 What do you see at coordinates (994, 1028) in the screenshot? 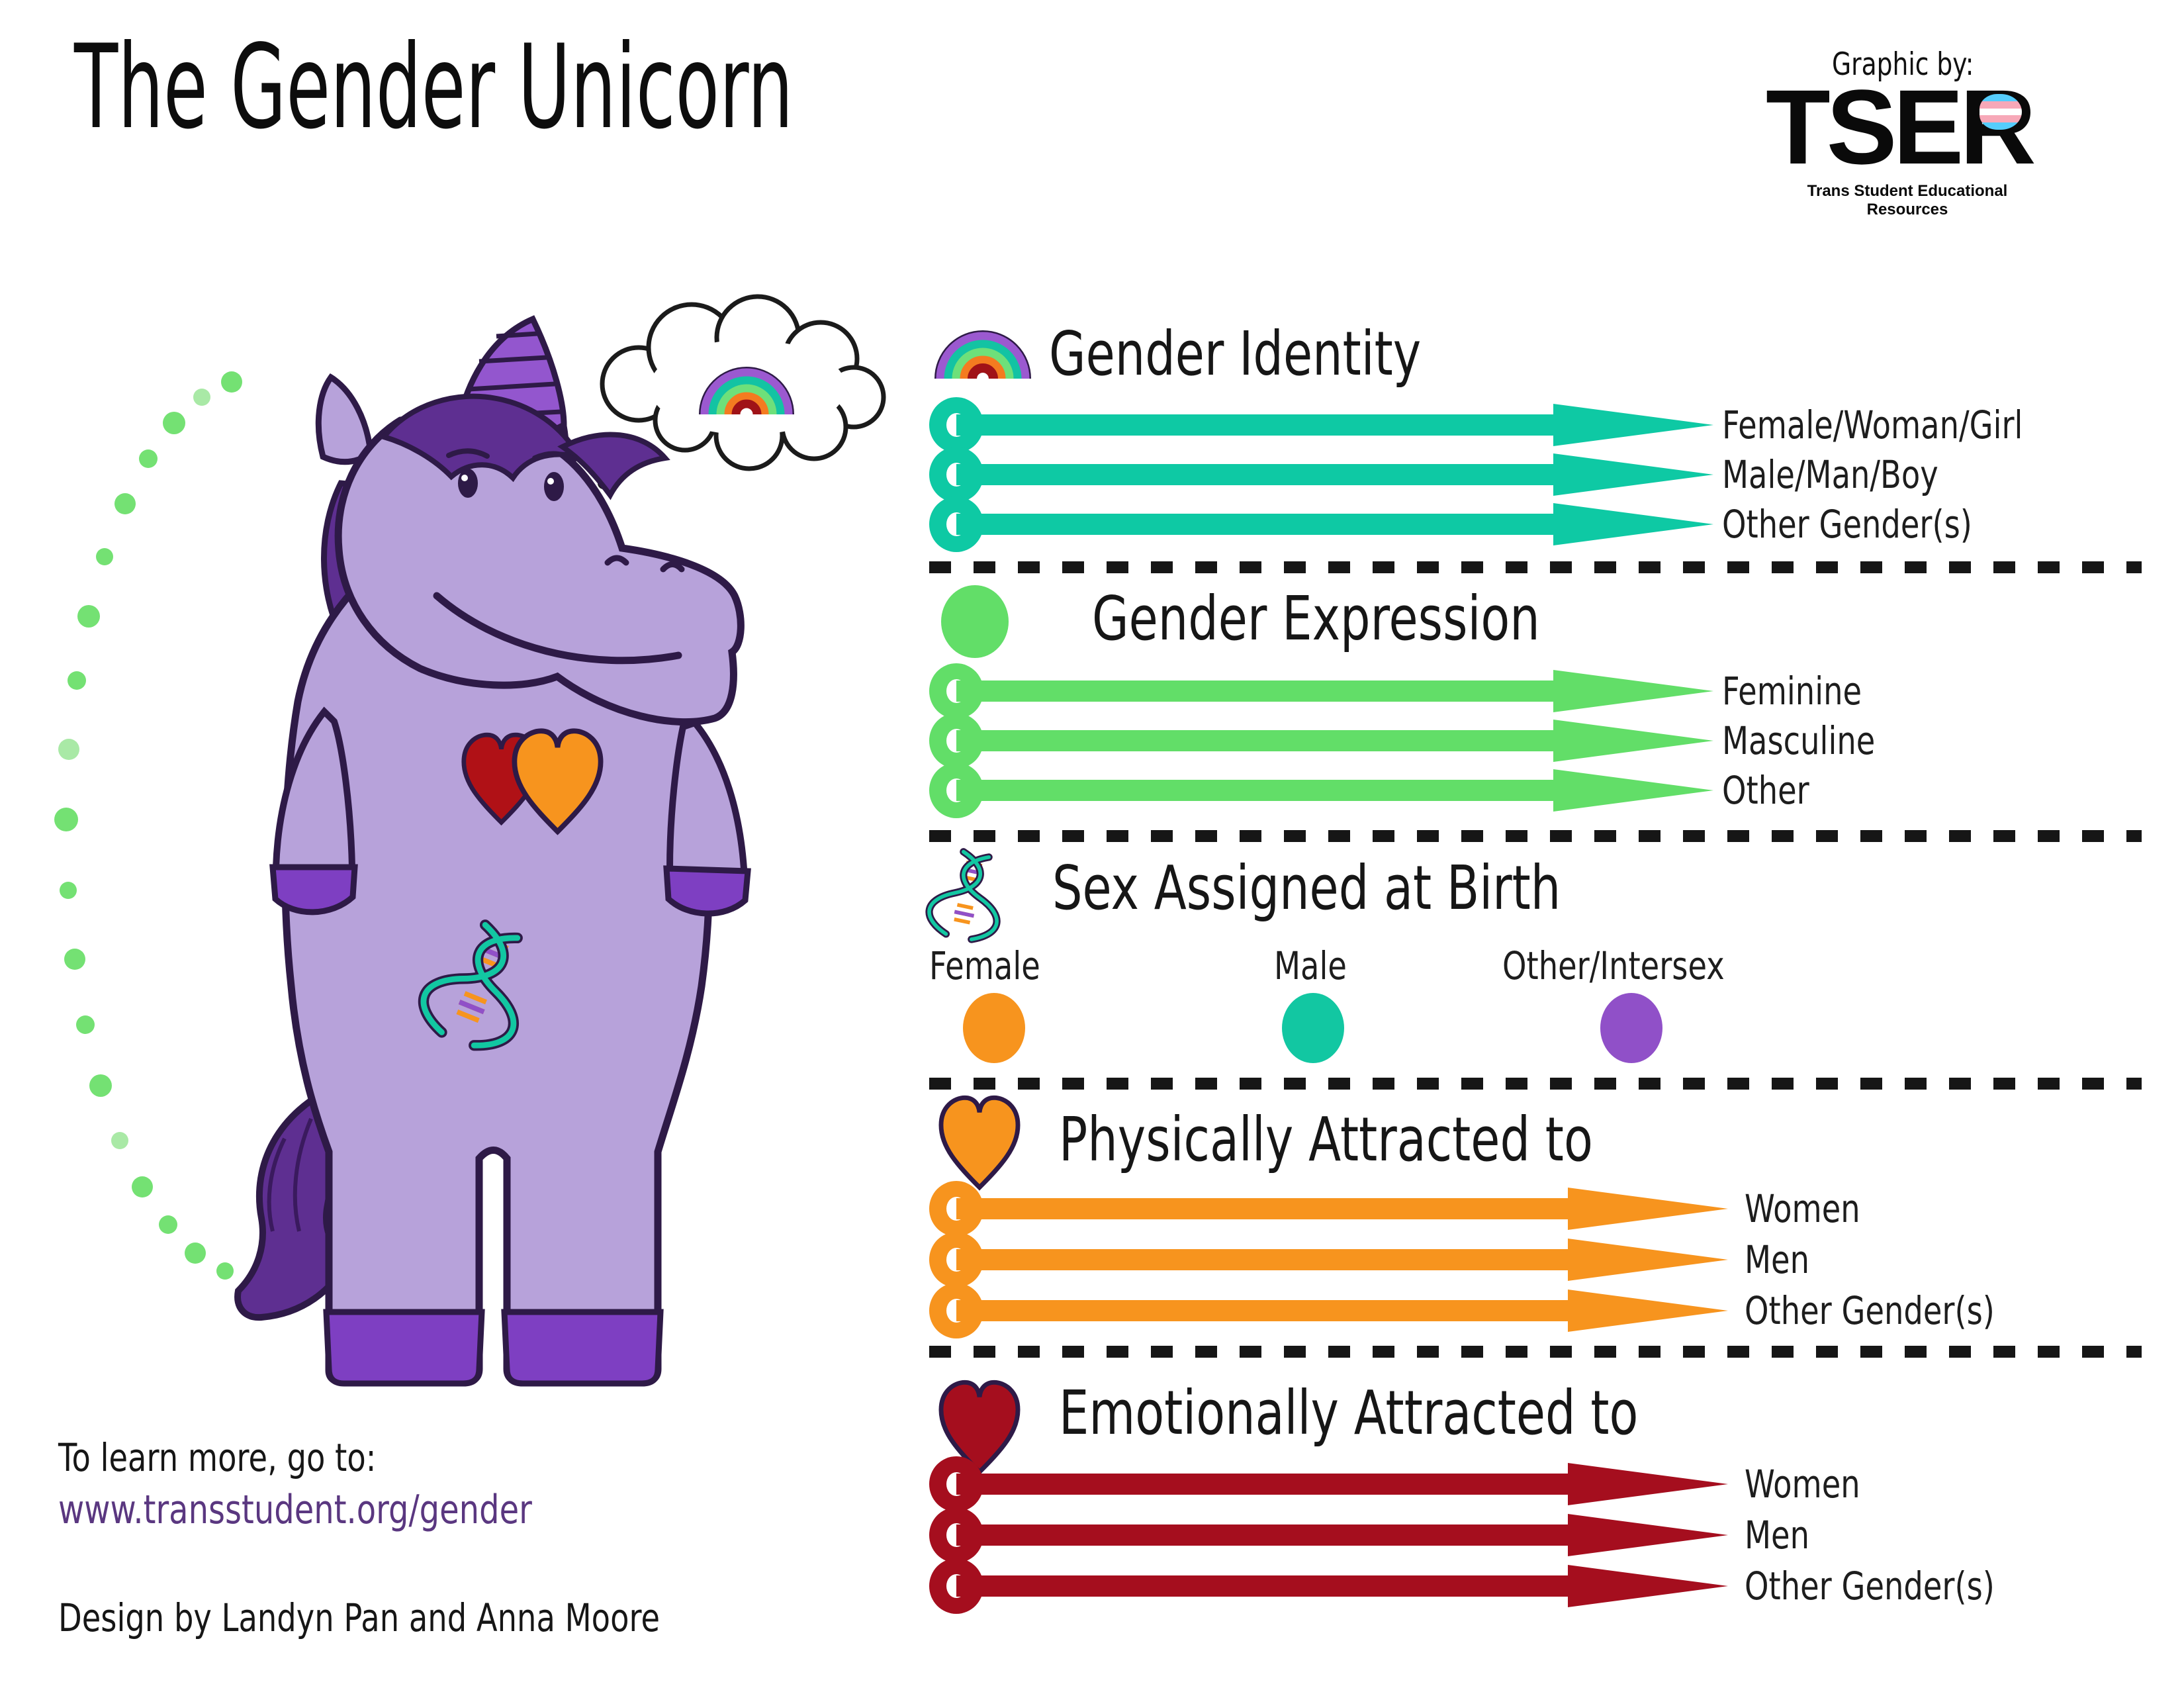
I see `sex-dot-female` at bounding box center [994, 1028].